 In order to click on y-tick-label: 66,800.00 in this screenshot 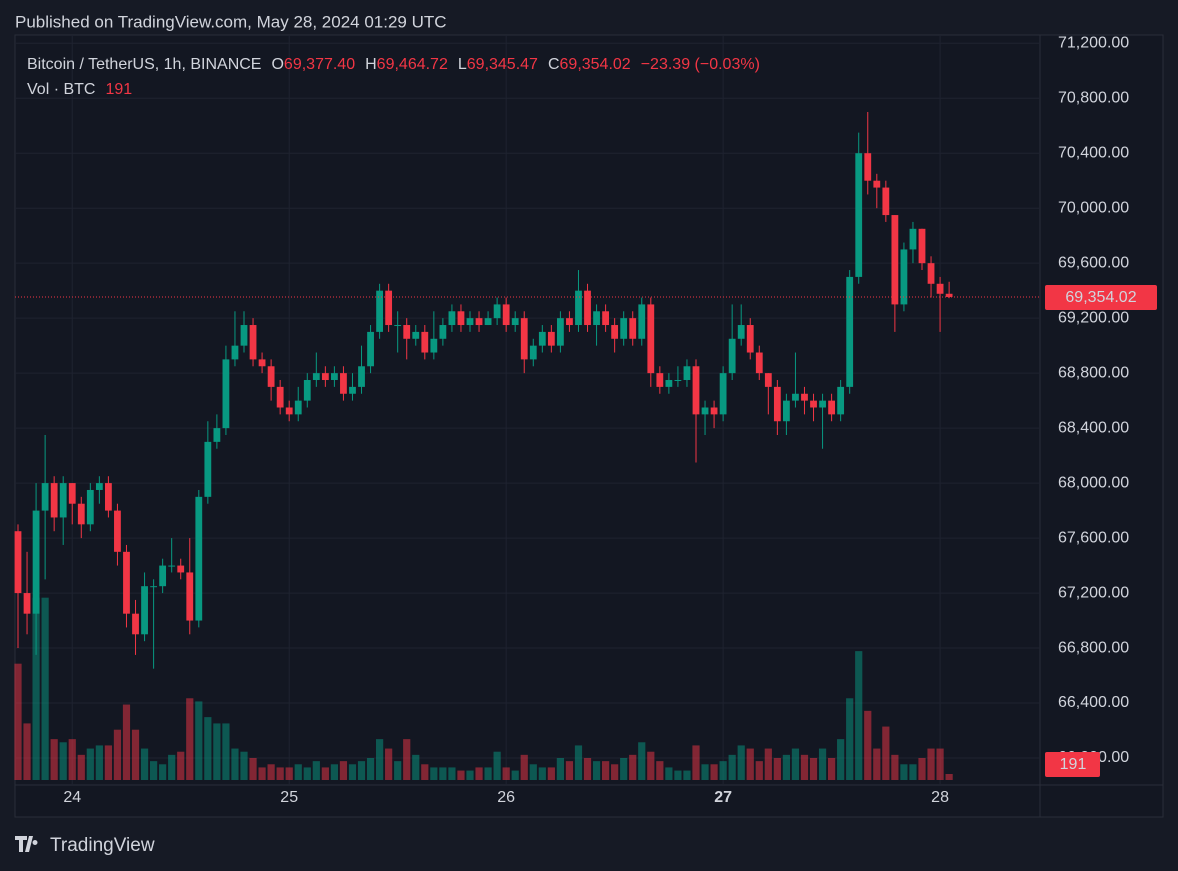, I will do `click(1093, 647)`.